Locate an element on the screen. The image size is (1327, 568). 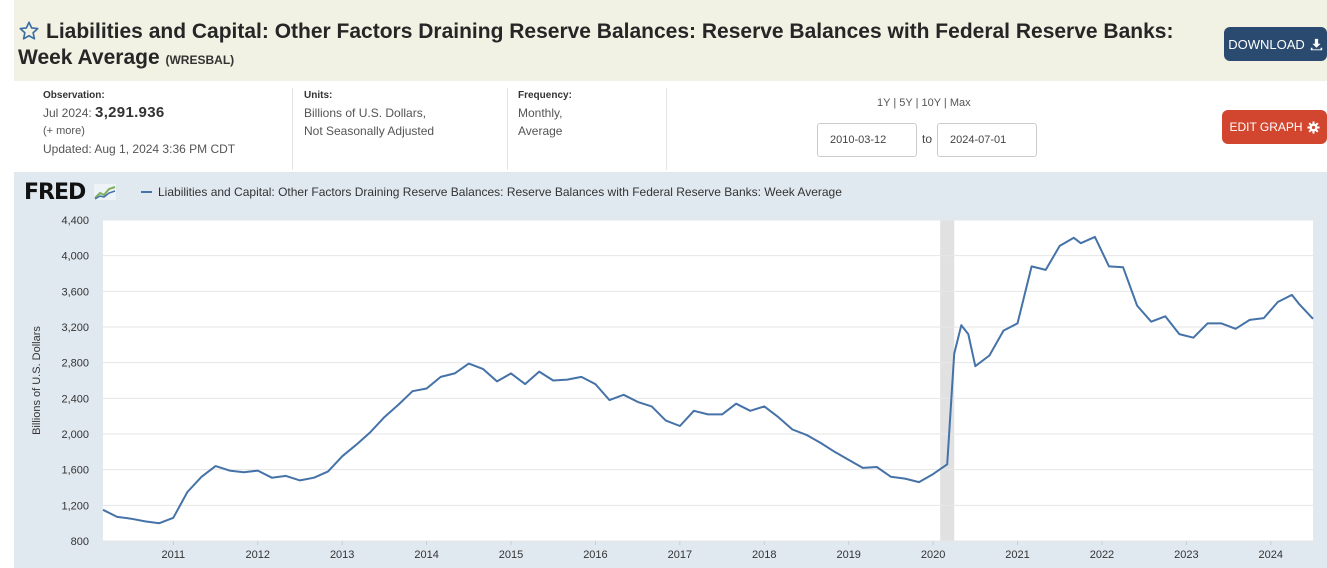
x-tick-label: 2012 is located at coordinates (258, 555).